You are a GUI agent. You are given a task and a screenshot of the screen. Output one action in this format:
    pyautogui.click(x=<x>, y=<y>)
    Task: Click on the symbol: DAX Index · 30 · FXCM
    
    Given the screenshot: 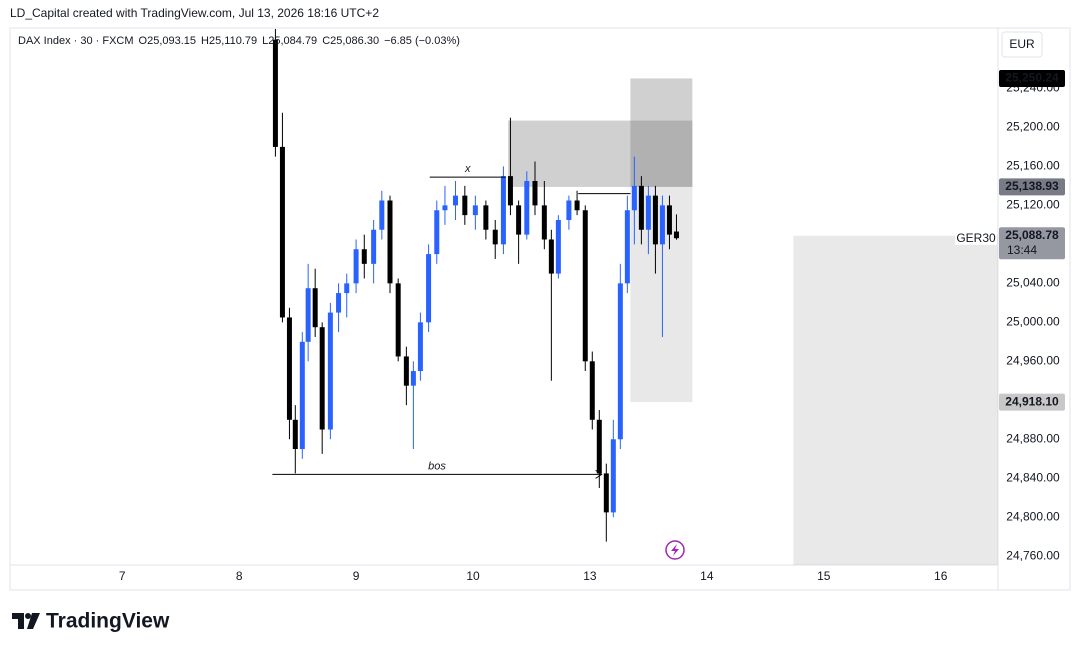 What is the action you would take?
    pyautogui.click(x=76, y=41)
    